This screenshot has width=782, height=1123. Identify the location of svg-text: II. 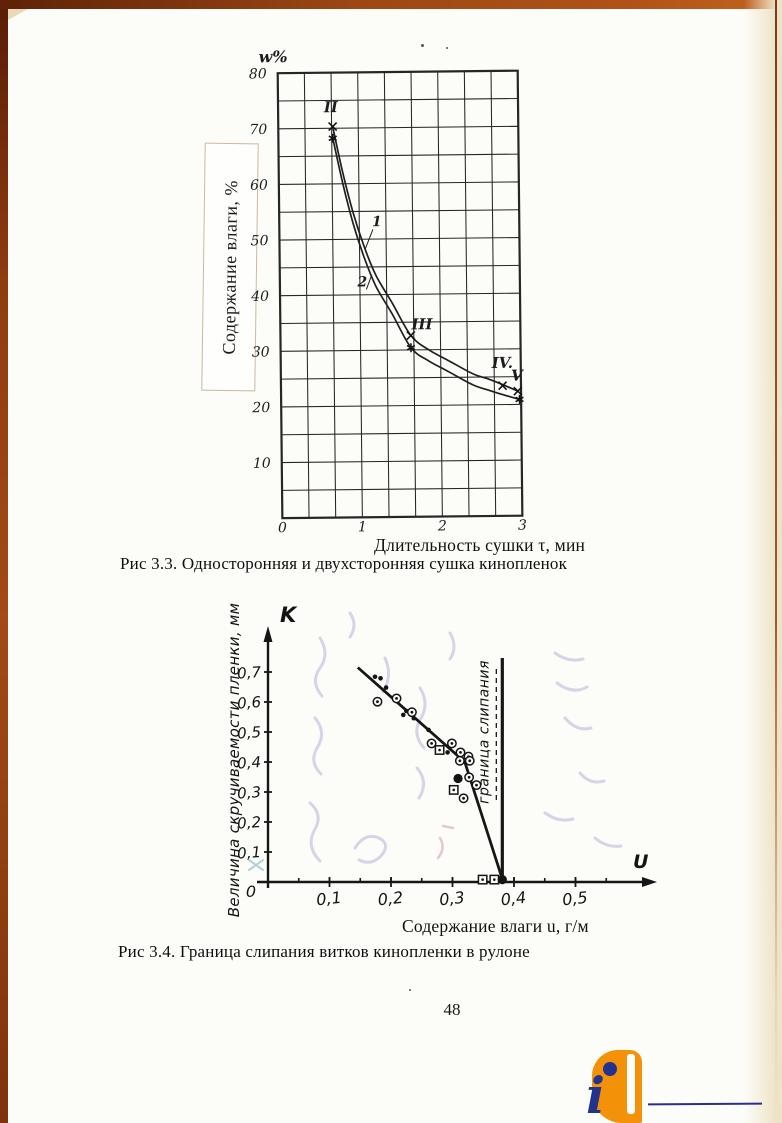
(331, 107).